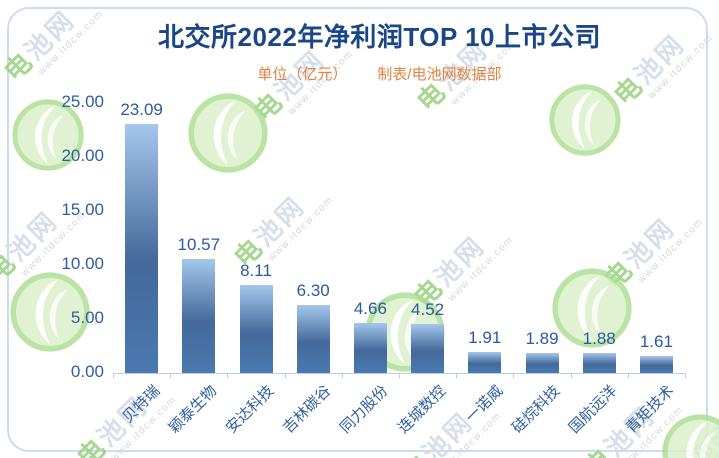  Describe the element at coordinates (82, 101) in the screenshot. I see `y-axis-tick-label: 25.00` at that location.